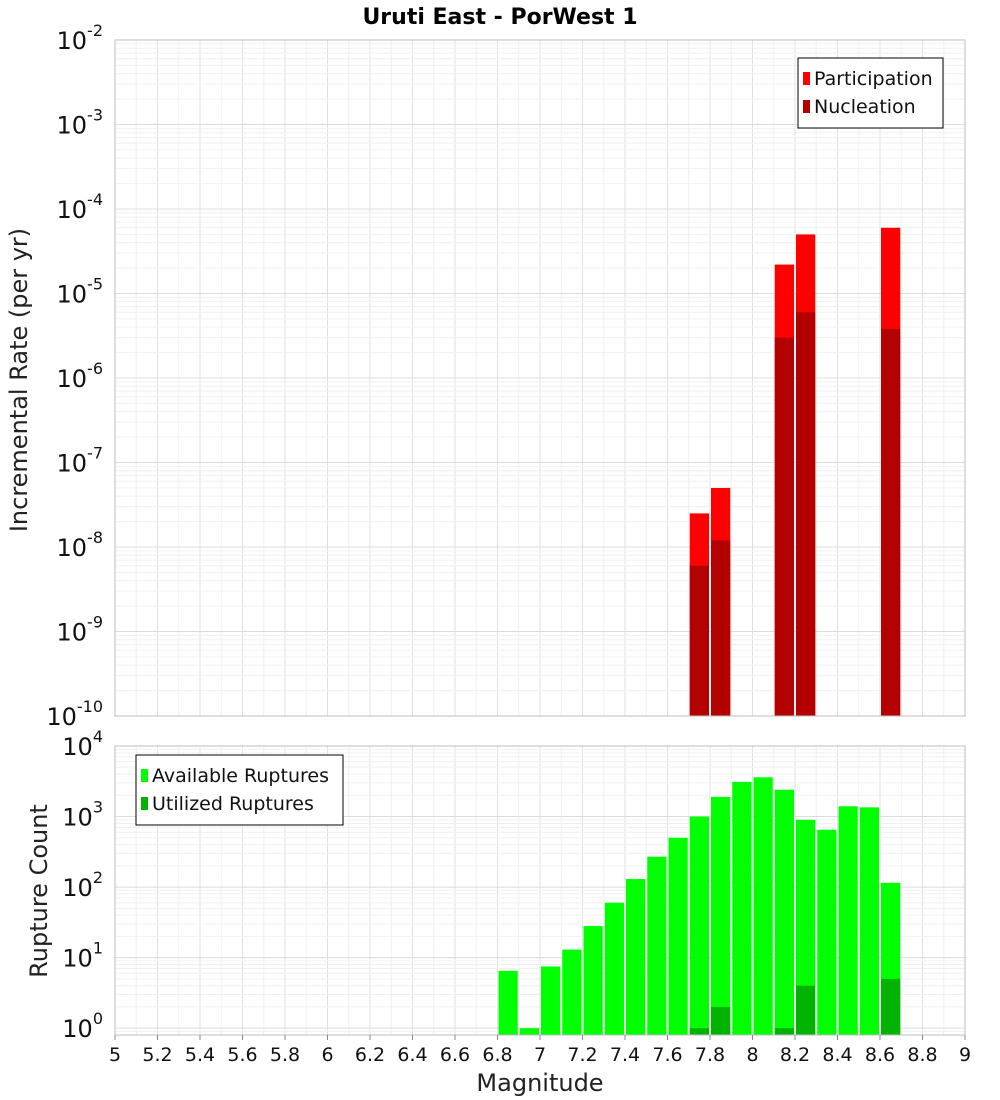 The image size is (1000, 1100). I want to click on y-tick-exponent: -9, so click(95, 622).